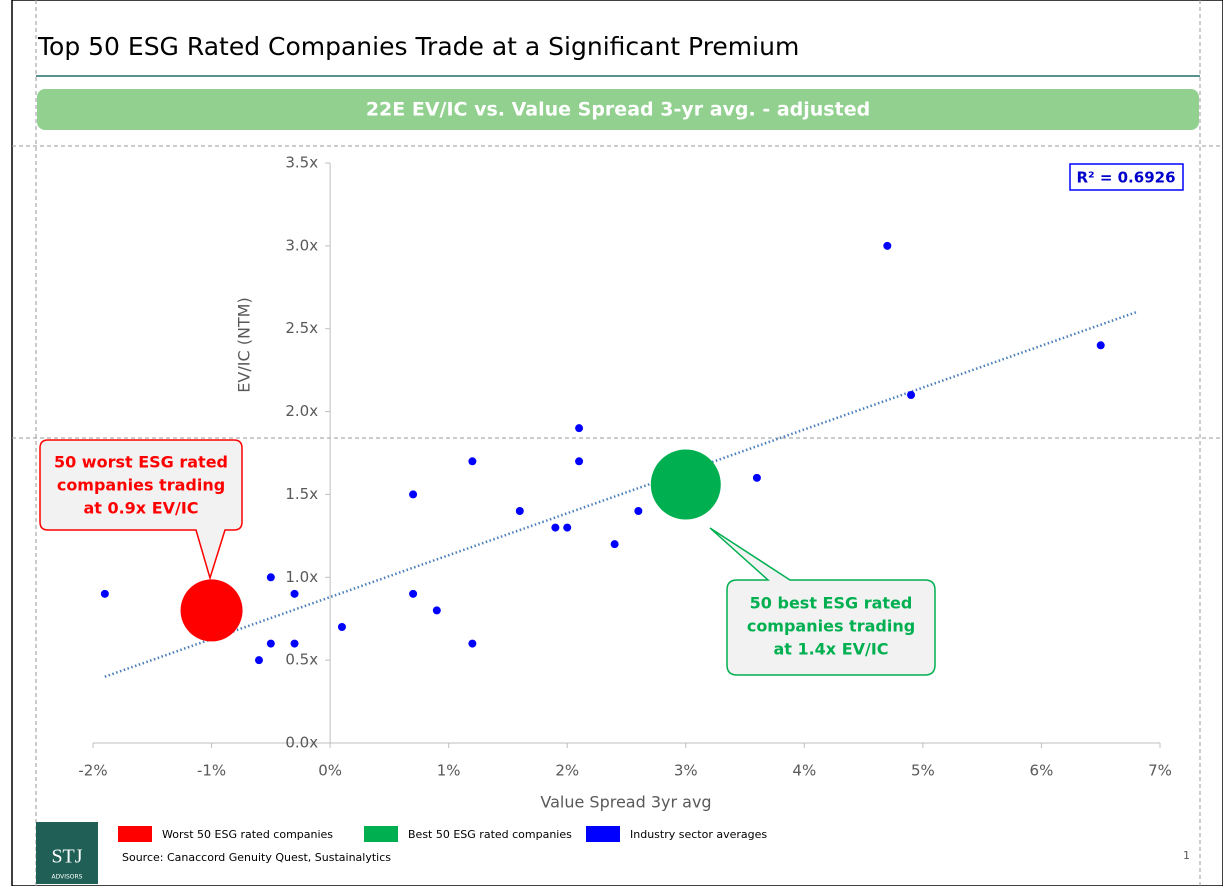 The height and width of the screenshot is (886, 1223). Describe the element at coordinates (141, 462) in the screenshot. I see `annotation-line: 50 worst ESG rated` at that location.